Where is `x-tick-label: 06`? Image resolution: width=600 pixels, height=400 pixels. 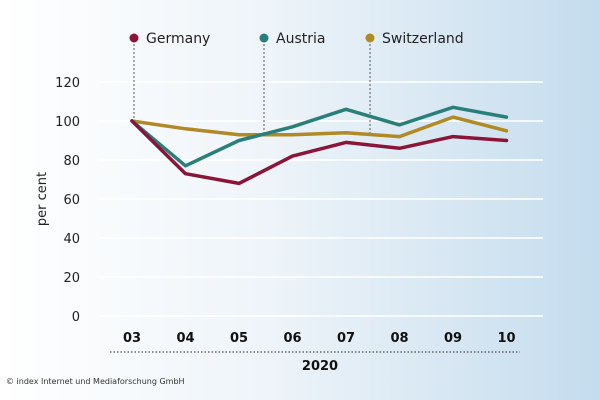
x-tick-label: 06 is located at coordinates (292, 338).